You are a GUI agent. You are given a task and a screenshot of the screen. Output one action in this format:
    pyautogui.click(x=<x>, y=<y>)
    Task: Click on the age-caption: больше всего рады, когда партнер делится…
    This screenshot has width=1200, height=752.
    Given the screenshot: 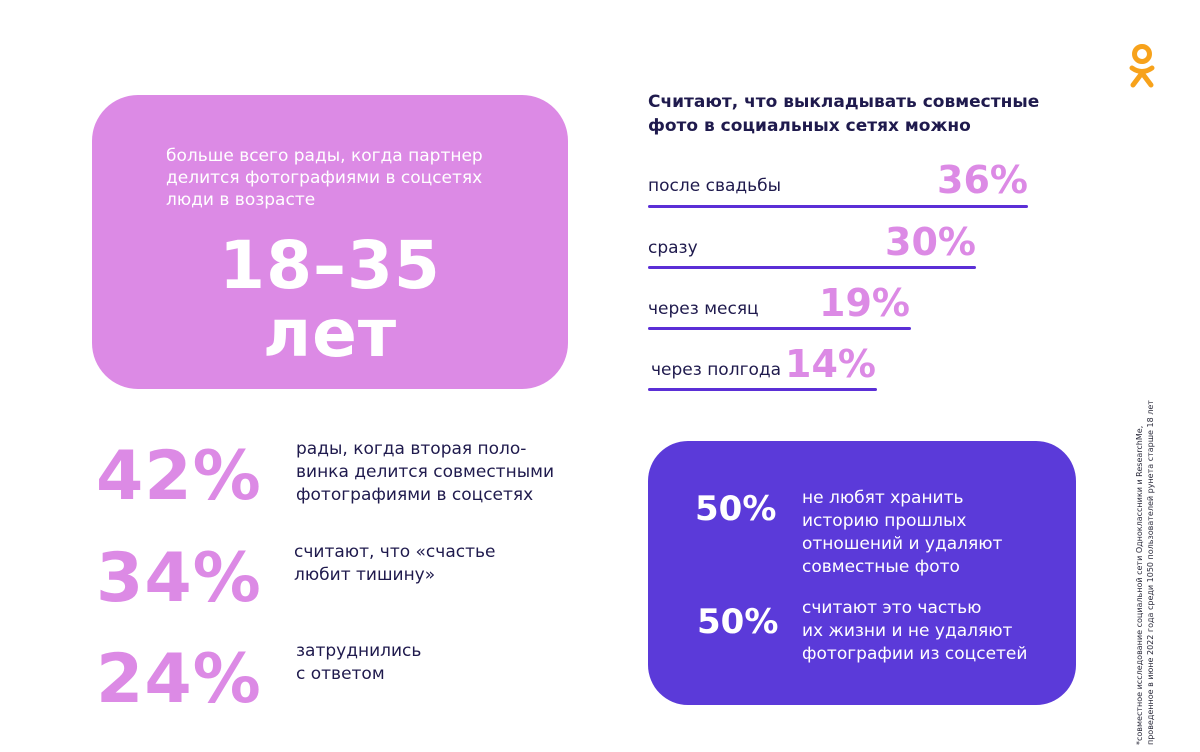 What is the action you would take?
    pyautogui.click(x=346, y=178)
    